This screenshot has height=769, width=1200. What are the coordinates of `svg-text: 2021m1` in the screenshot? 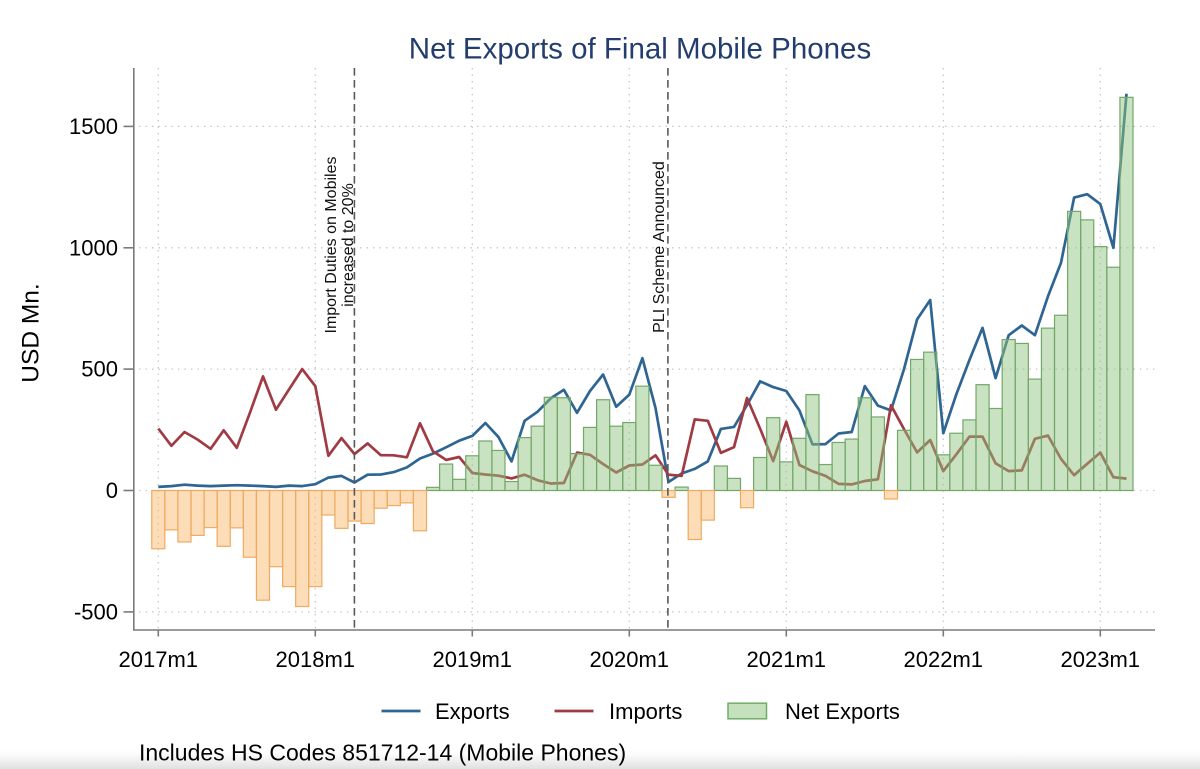 It's located at (787, 659).